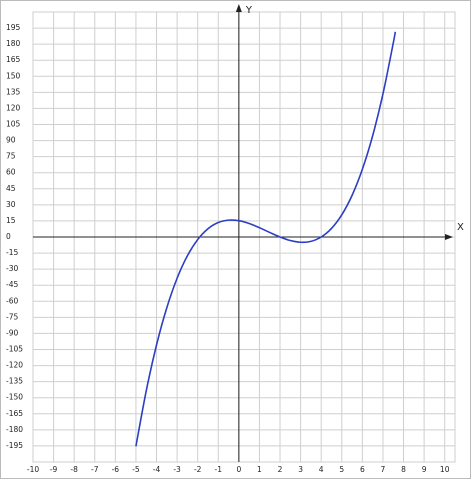  I want to click on y-tick-label: 120, so click(13, 107).